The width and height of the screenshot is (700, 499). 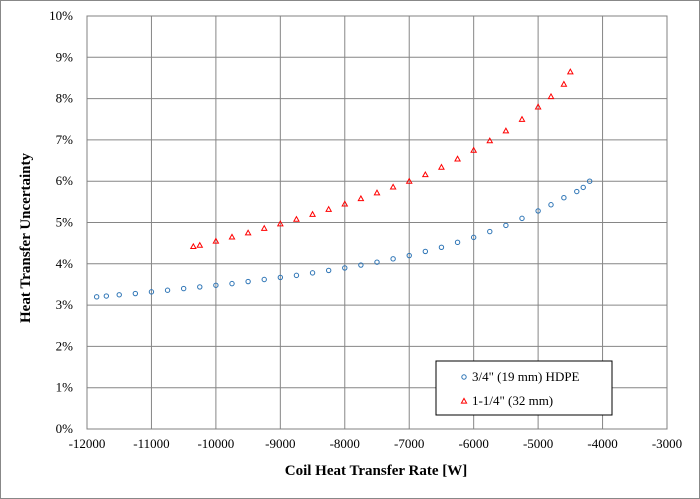 I want to click on x-tick-label: -3000, so click(x=667, y=443).